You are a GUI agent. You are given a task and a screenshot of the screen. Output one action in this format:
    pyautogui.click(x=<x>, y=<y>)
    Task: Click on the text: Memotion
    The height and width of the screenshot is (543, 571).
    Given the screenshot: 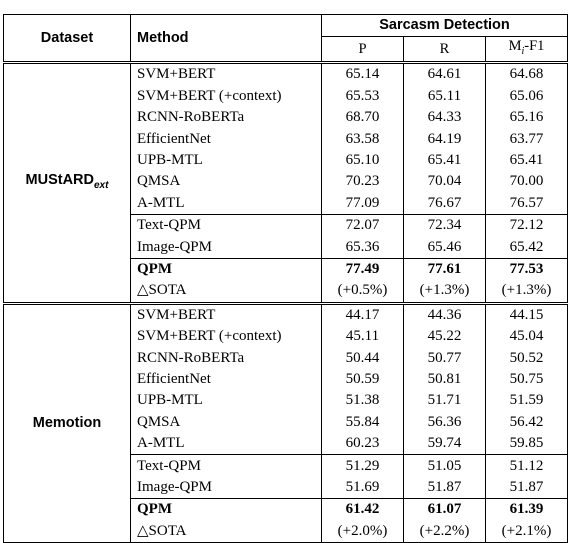 What is the action you would take?
    pyautogui.click(x=67, y=422)
    